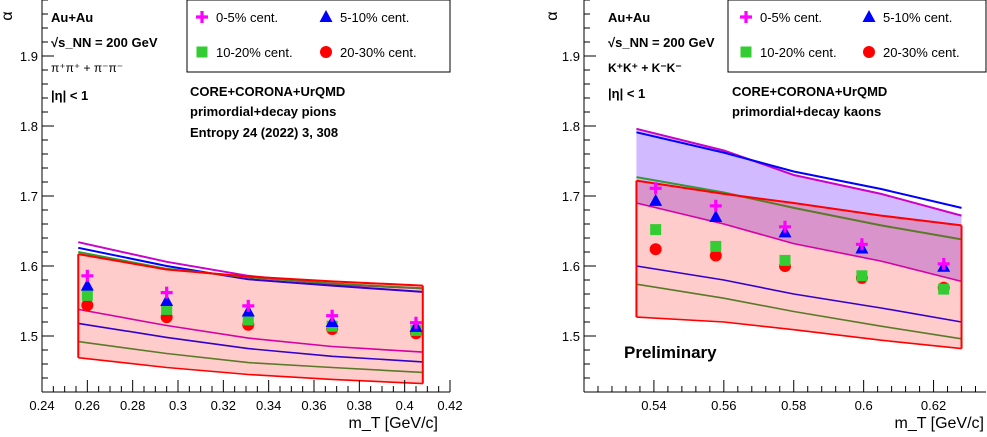 The image size is (987, 437). Describe the element at coordinates (374, 17) in the screenshot. I see `pions-legend-label: 5-10% cent.` at that location.